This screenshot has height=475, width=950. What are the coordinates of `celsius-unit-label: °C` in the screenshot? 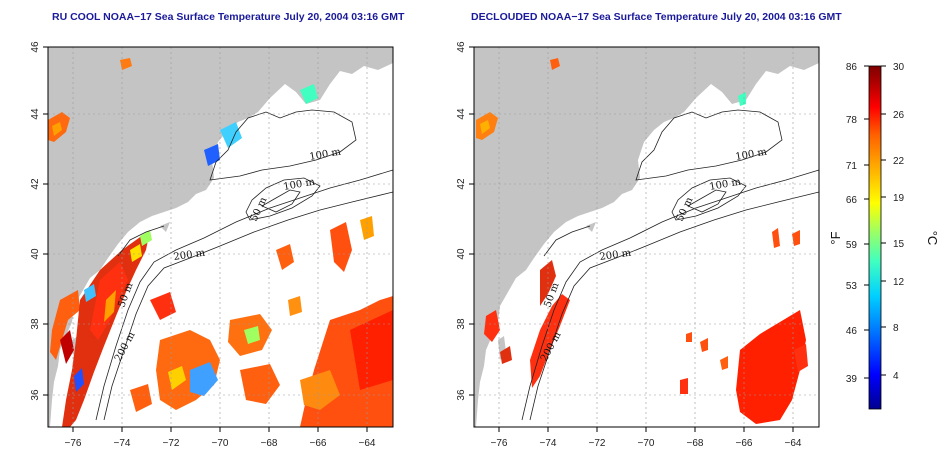 It's located at (932, 238).